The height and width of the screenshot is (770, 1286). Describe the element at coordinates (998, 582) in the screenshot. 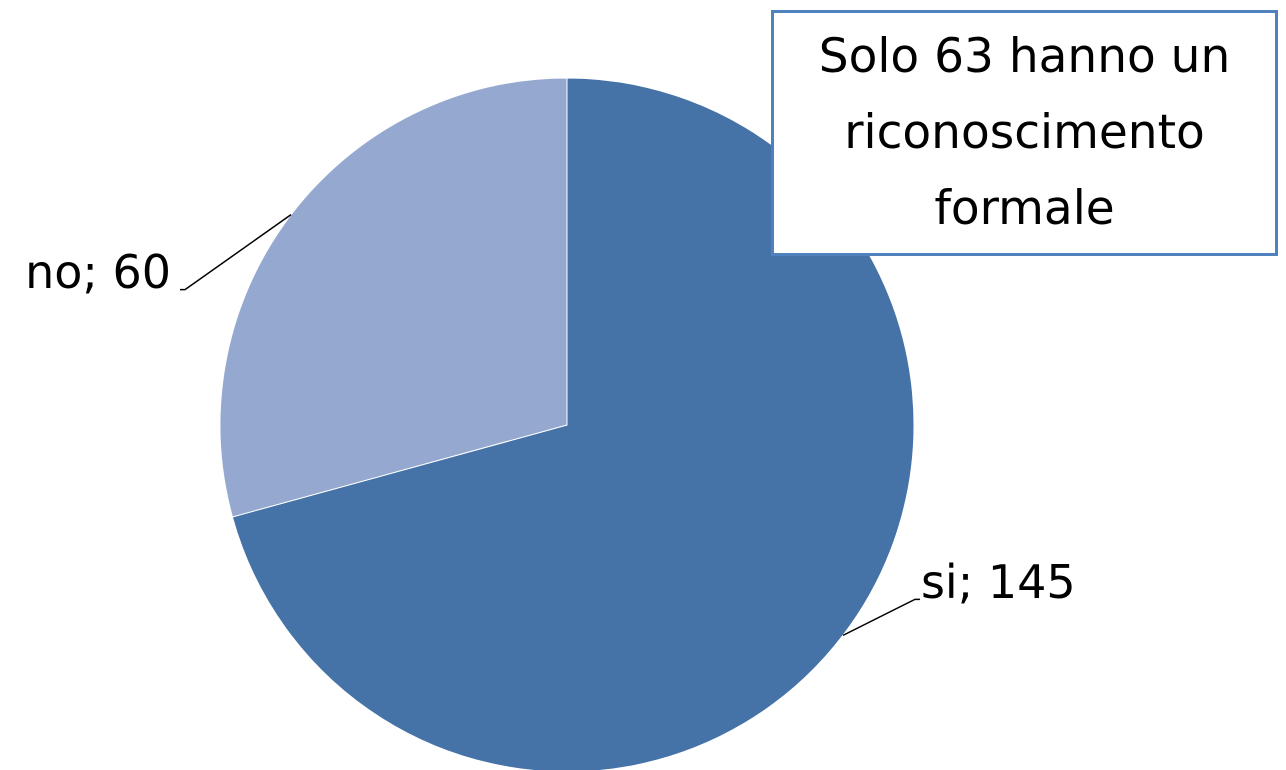

I see `data-label: si; 145` at that location.